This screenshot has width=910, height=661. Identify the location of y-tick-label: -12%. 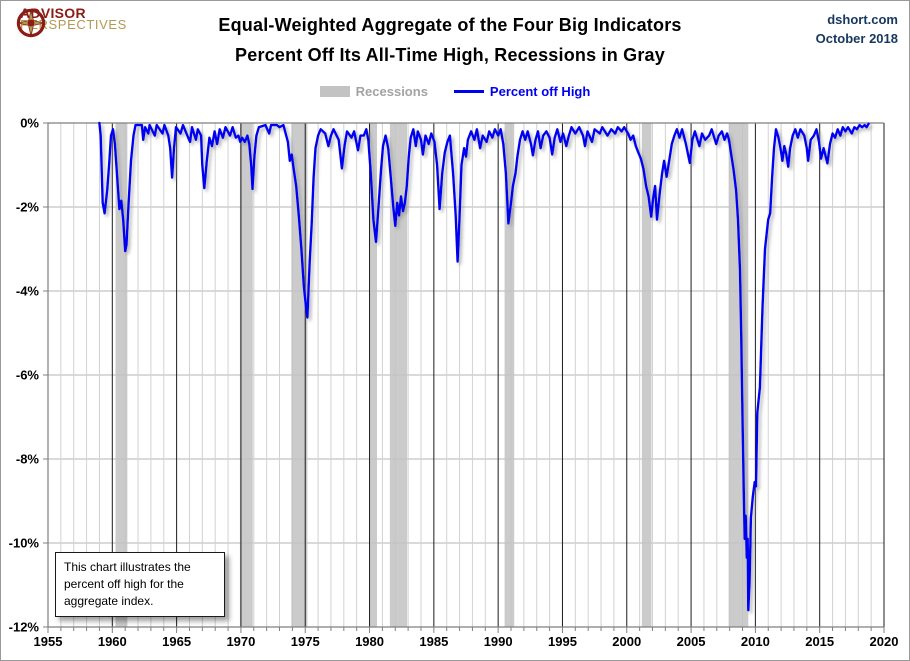
(24, 627).